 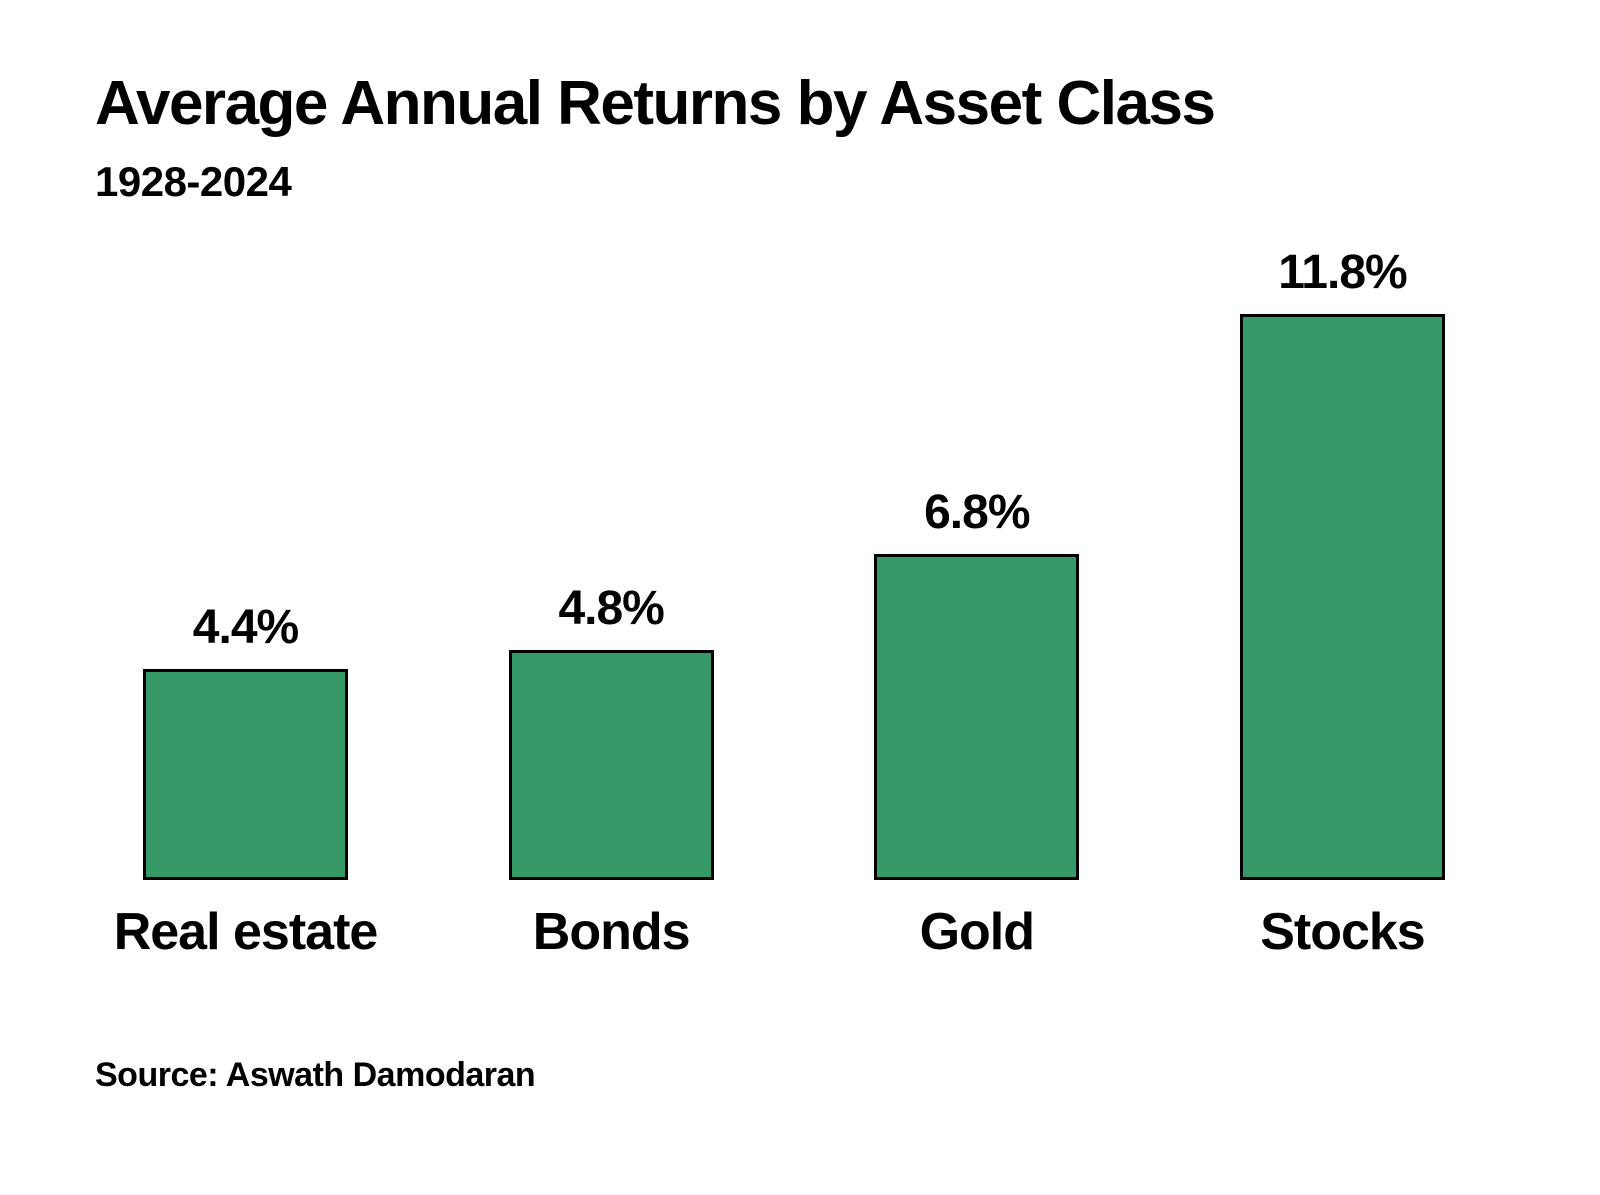 What do you see at coordinates (611, 608) in the screenshot?
I see `value-label-bonds: 4.8%` at bounding box center [611, 608].